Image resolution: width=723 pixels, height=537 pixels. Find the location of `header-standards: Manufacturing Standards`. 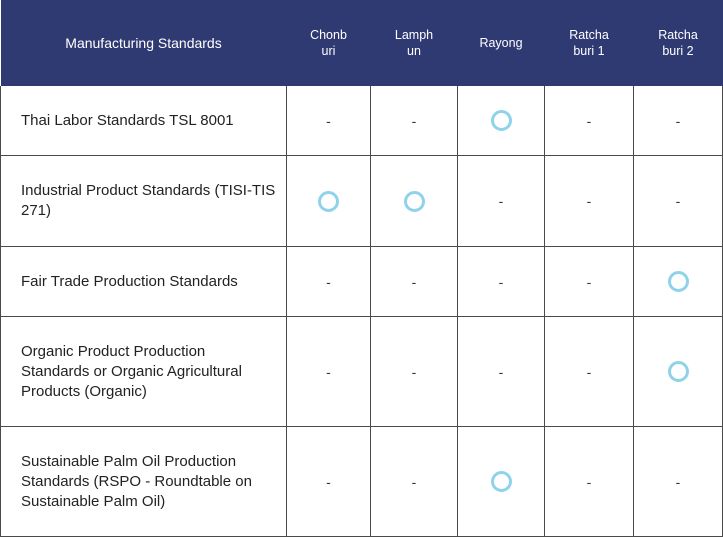

header-standards: Manufacturing Standards is located at coordinates (143, 43).